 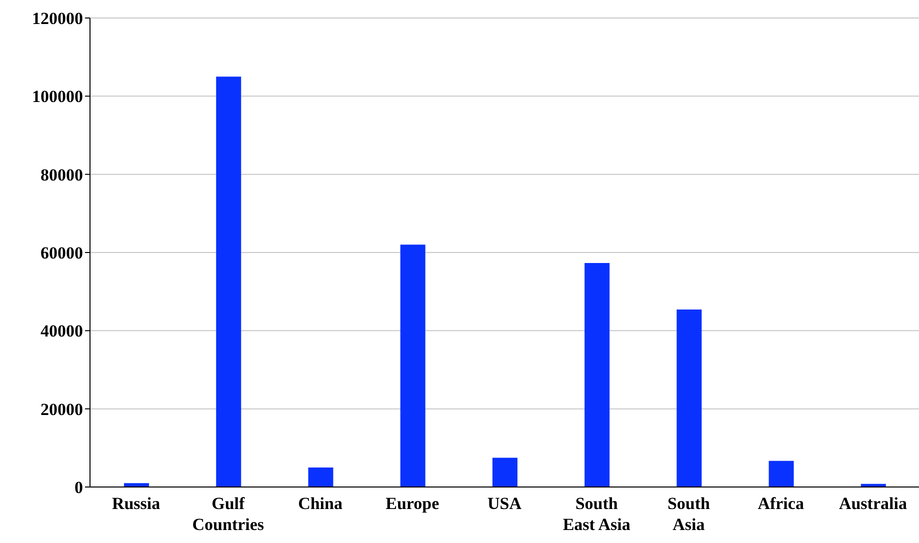 I want to click on x-tick-label: USA, so click(x=504, y=503).